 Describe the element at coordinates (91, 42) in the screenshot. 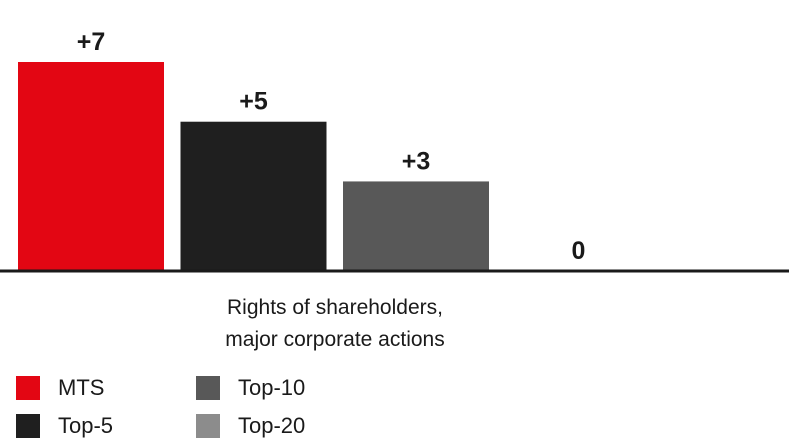

I see `value-label-mts: +7` at that location.